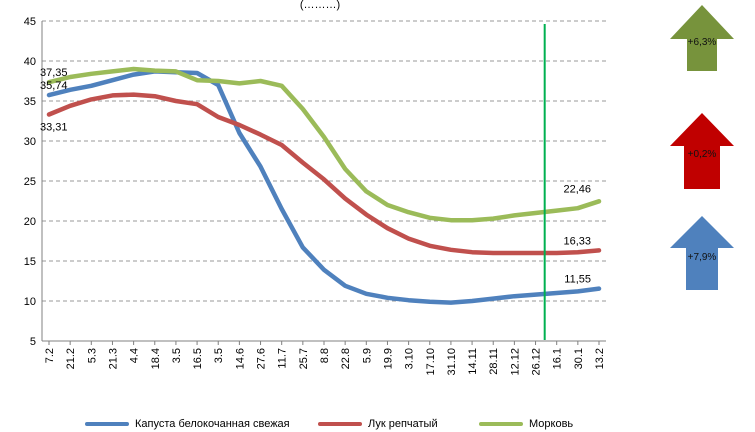 This screenshot has height=432, width=755. Describe the element at coordinates (92, 355) in the screenshot. I see `x-tick-label: 5.3` at that location.